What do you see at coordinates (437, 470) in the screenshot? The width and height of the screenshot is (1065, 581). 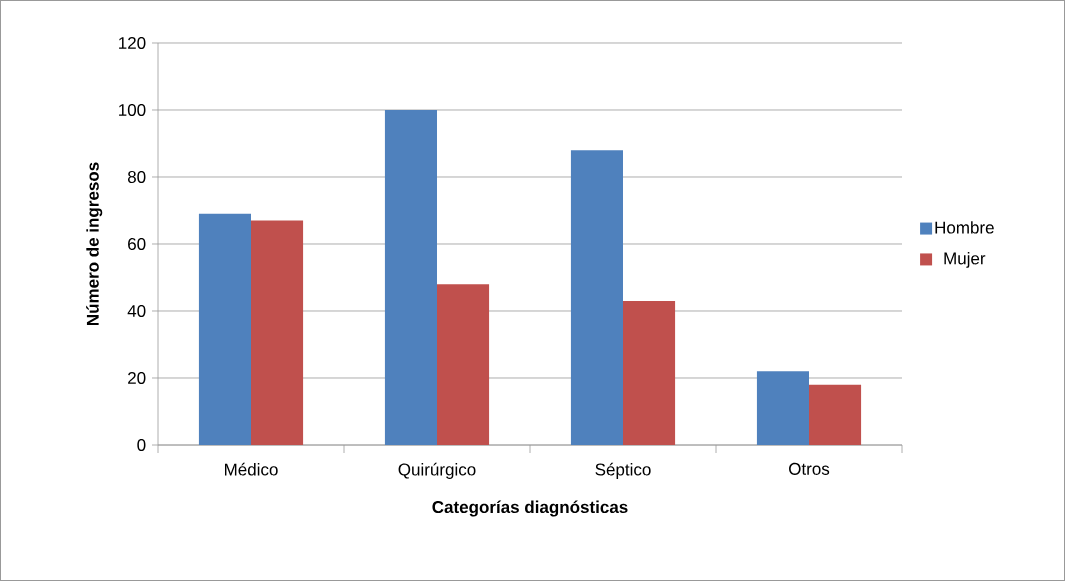 I see `x-tick-label: Quirúrgico` at bounding box center [437, 470].